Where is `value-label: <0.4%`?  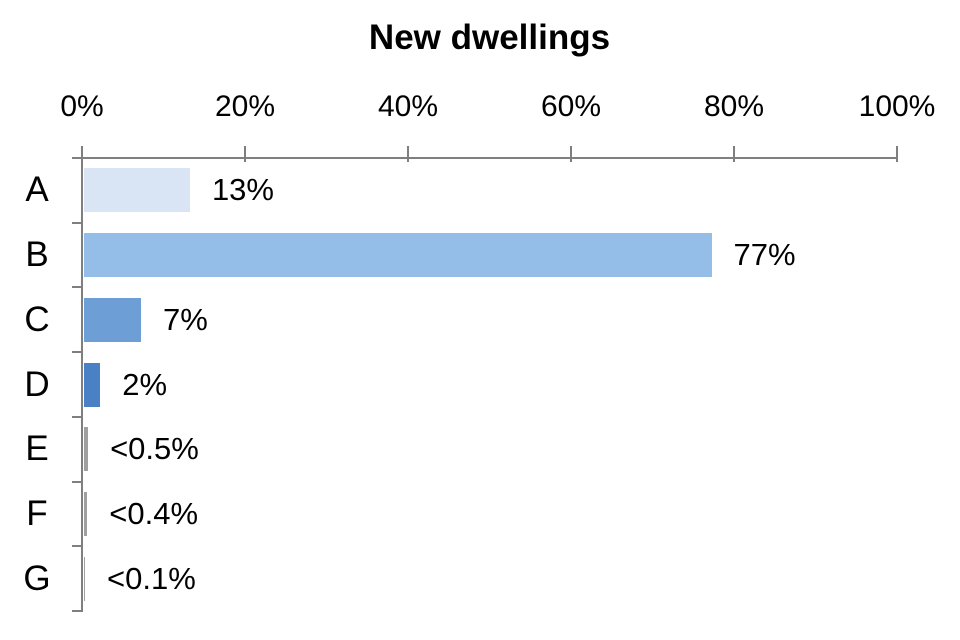
value-label: <0.4% is located at coordinates (154, 513).